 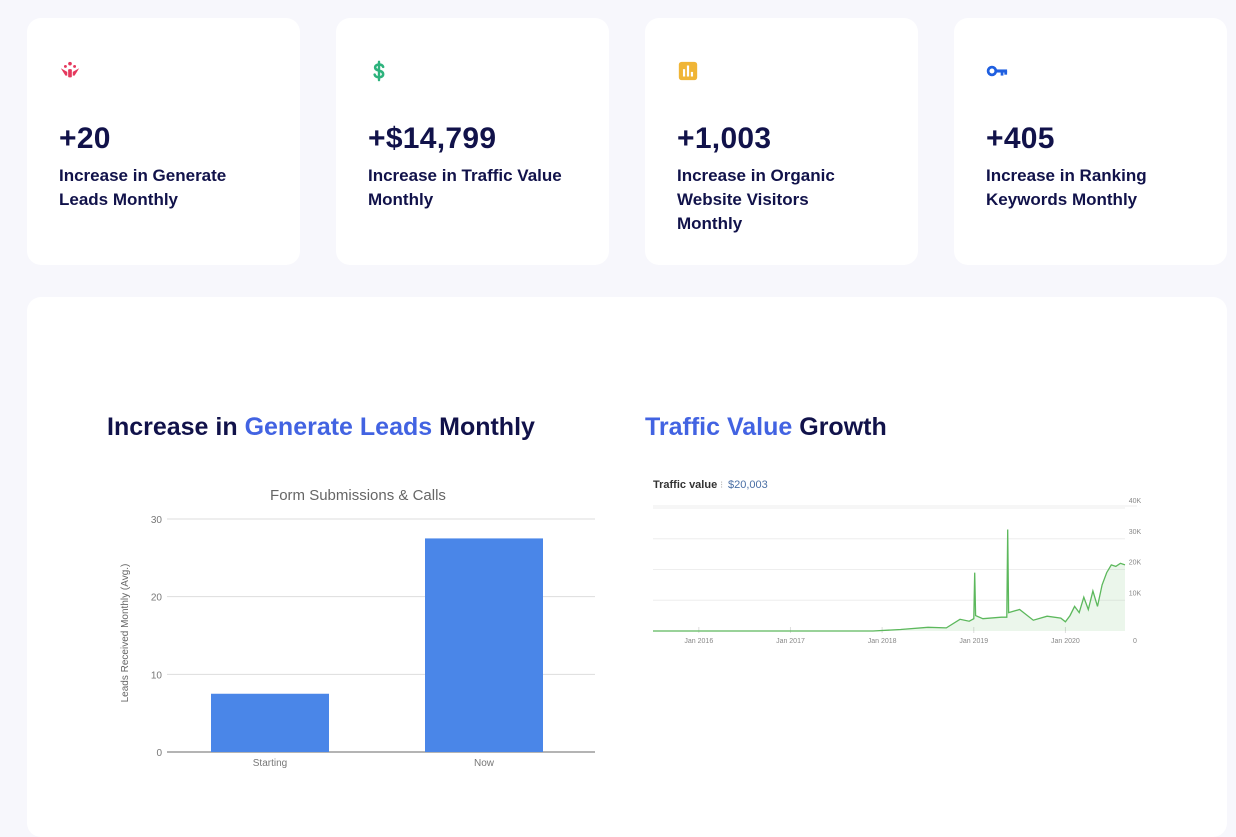 What do you see at coordinates (157, 520) in the screenshot?
I see `y-tick-label: 30` at bounding box center [157, 520].